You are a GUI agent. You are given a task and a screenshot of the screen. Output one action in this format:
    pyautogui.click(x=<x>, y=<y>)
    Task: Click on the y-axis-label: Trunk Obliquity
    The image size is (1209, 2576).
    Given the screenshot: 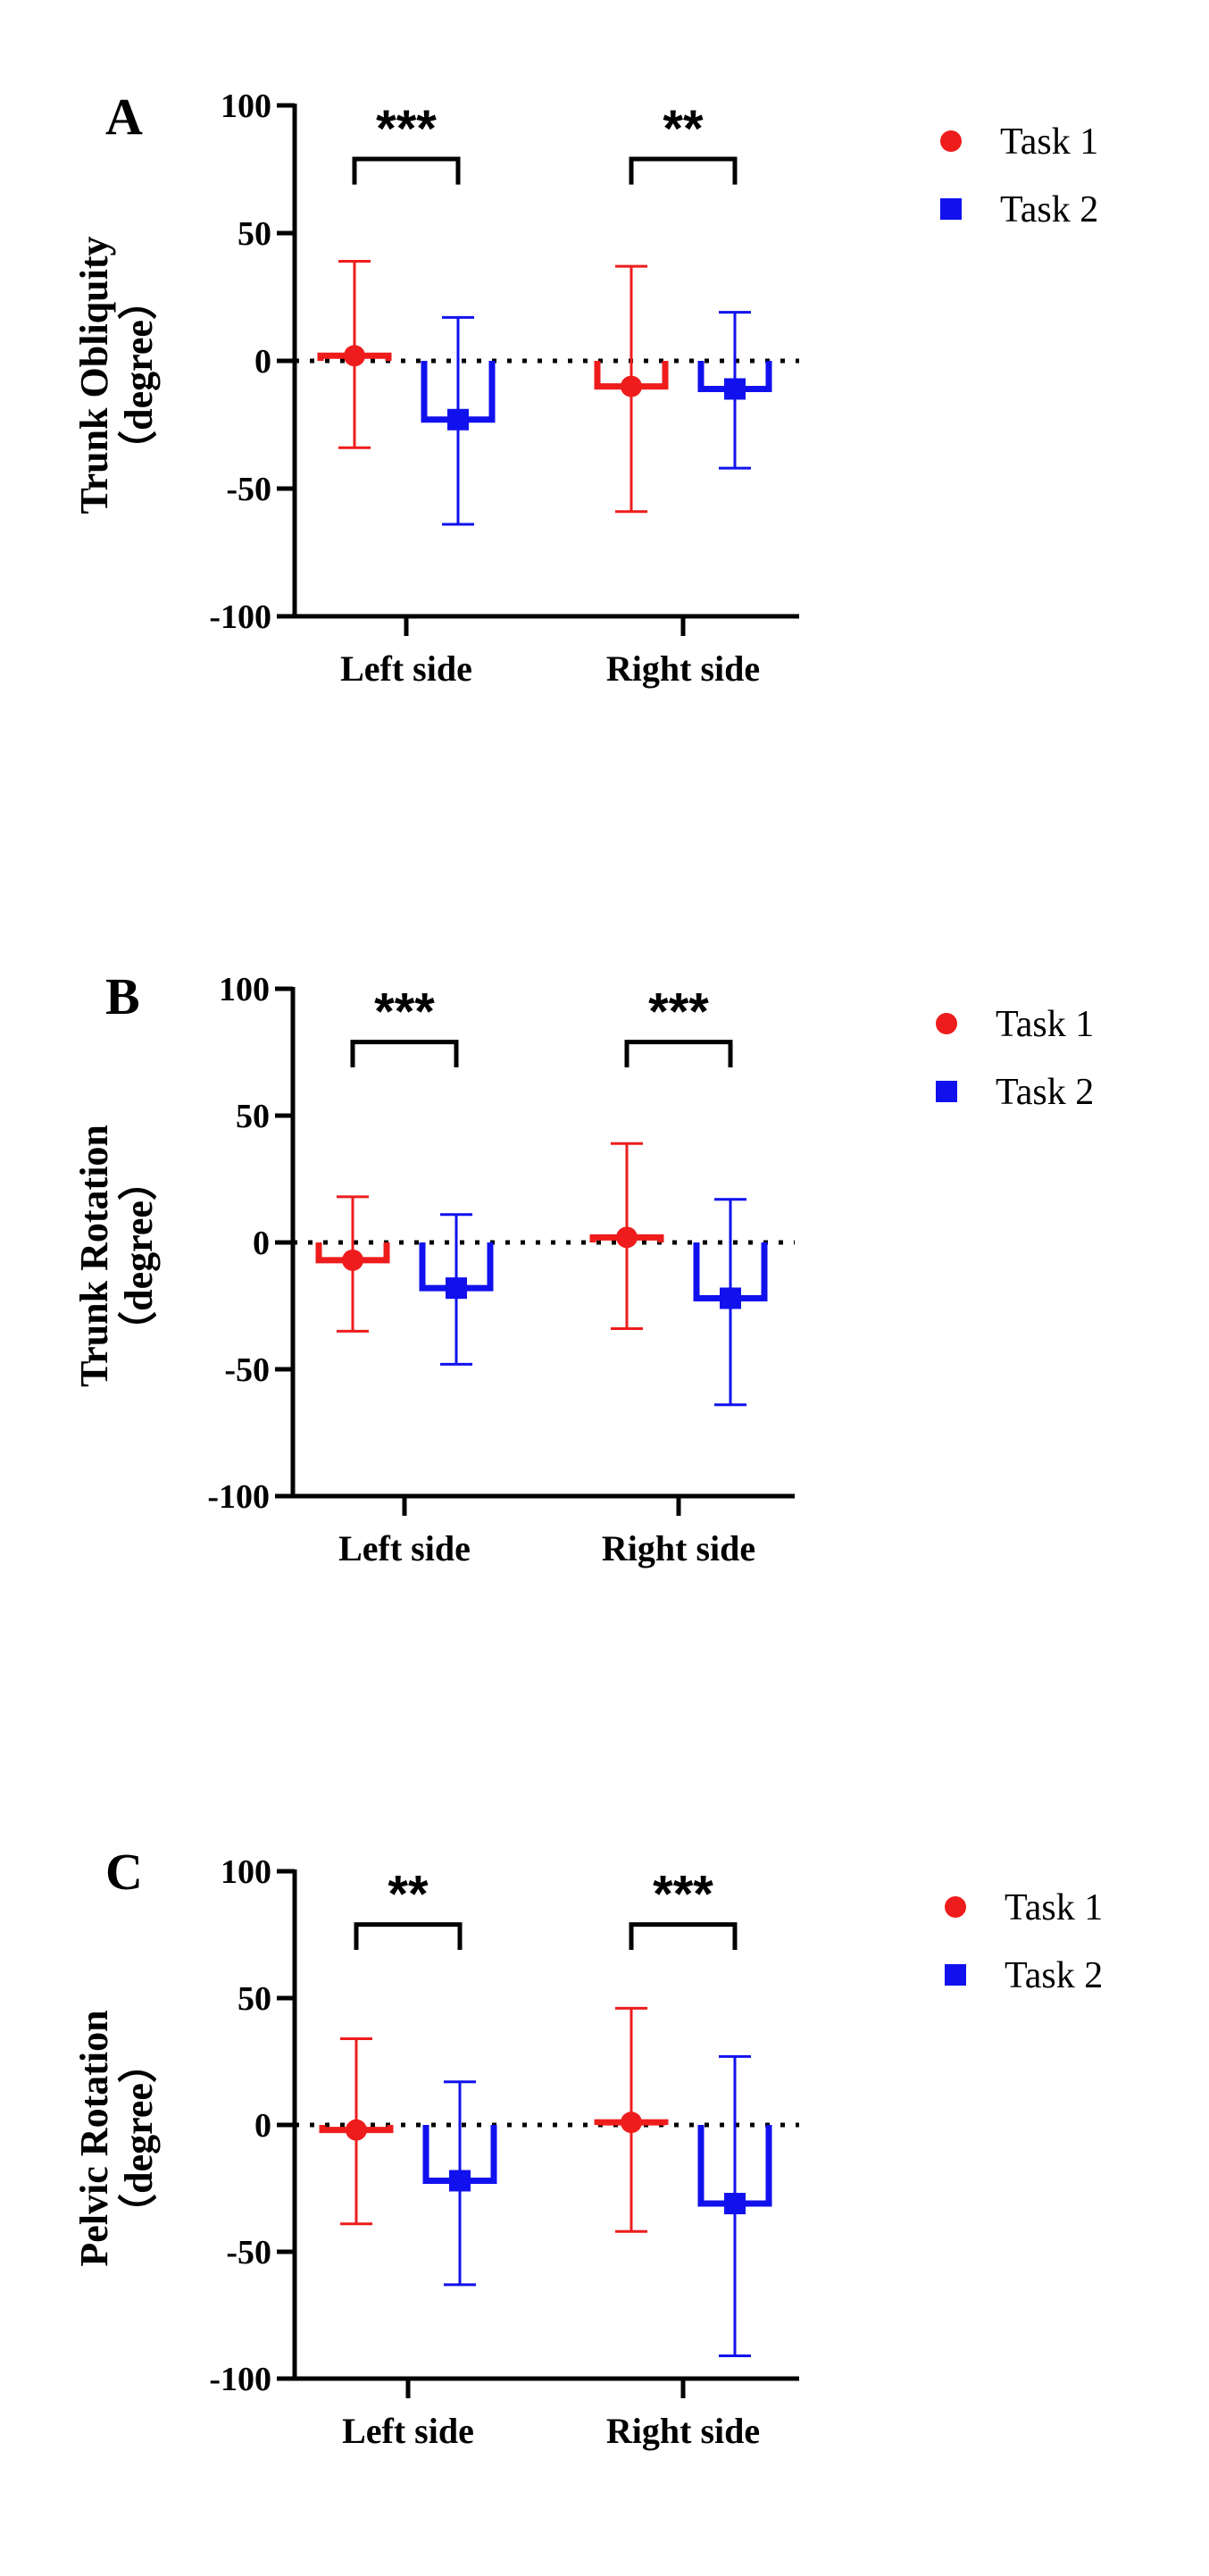 What is the action you would take?
    pyautogui.click(x=94, y=376)
    